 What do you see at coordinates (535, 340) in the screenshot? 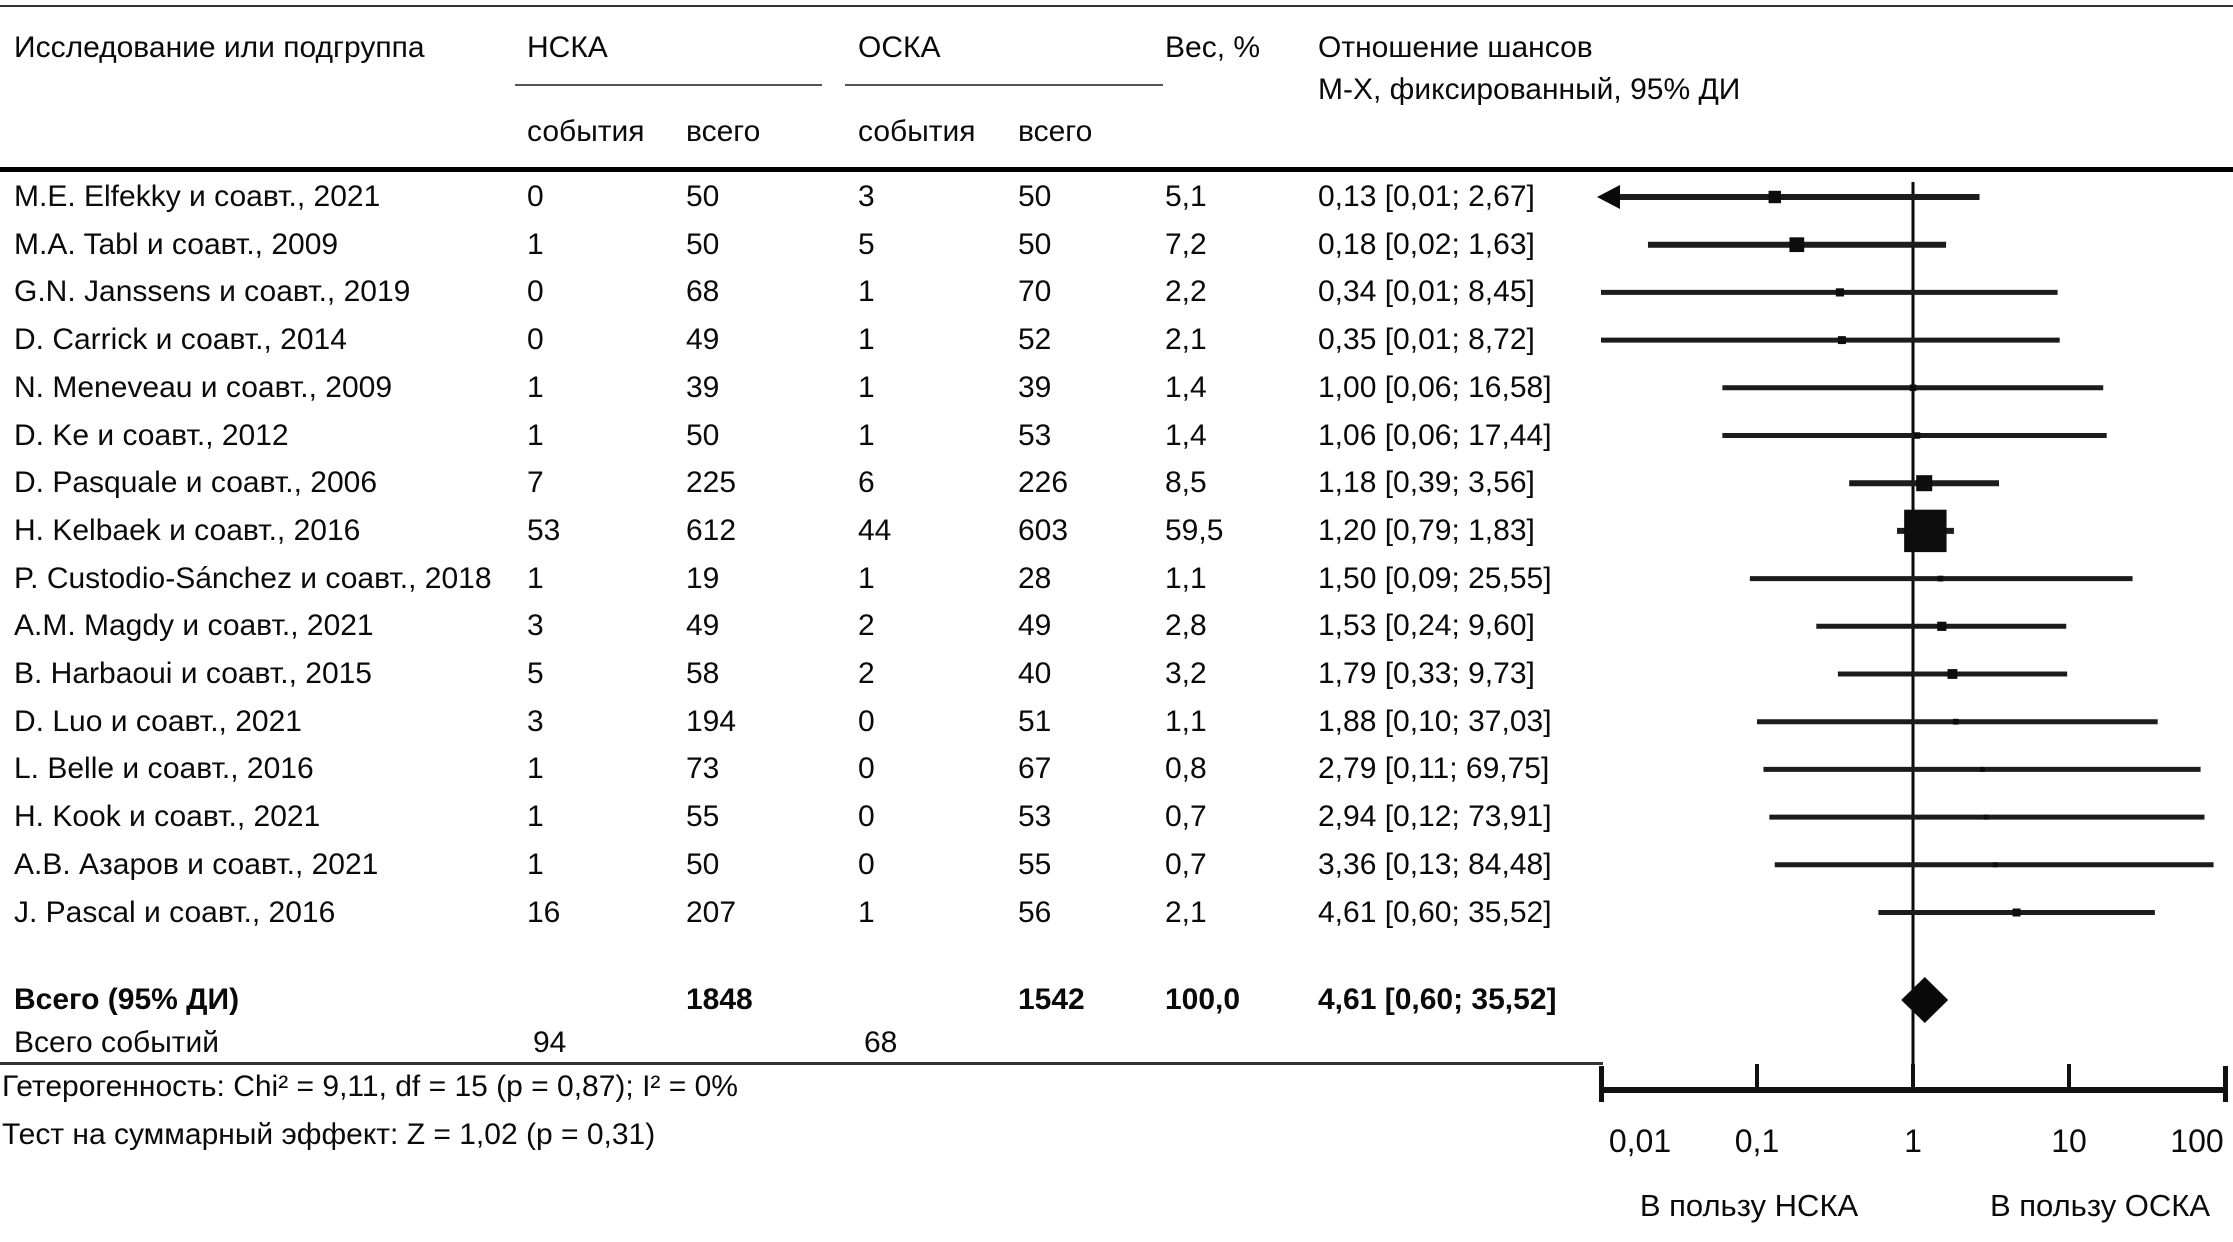
I see `events-nska: 0` at bounding box center [535, 340].